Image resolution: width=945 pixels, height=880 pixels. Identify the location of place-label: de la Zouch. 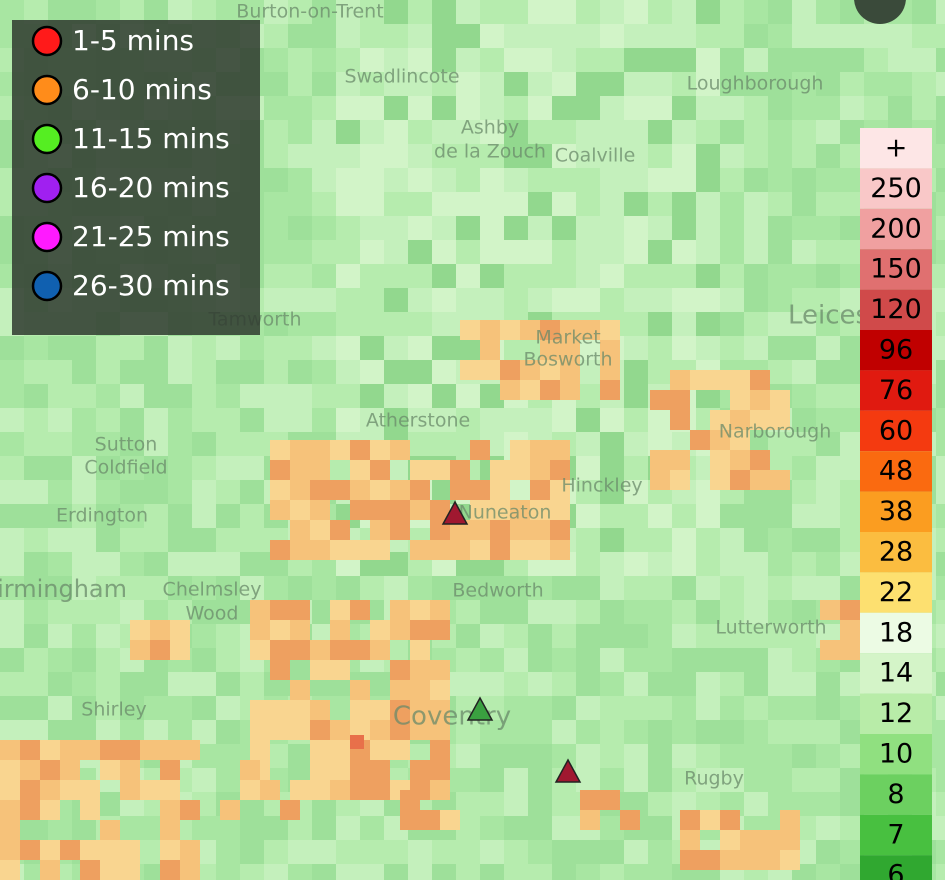
(490, 152).